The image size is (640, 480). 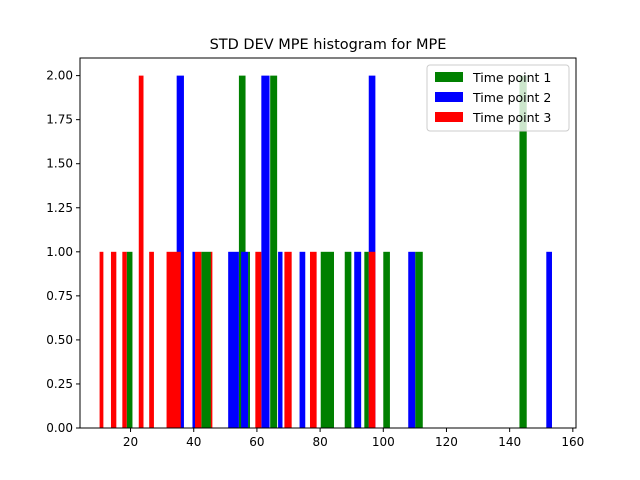 What do you see at coordinates (319, 442) in the screenshot?
I see `x-tick-label: 80` at bounding box center [319, 442].